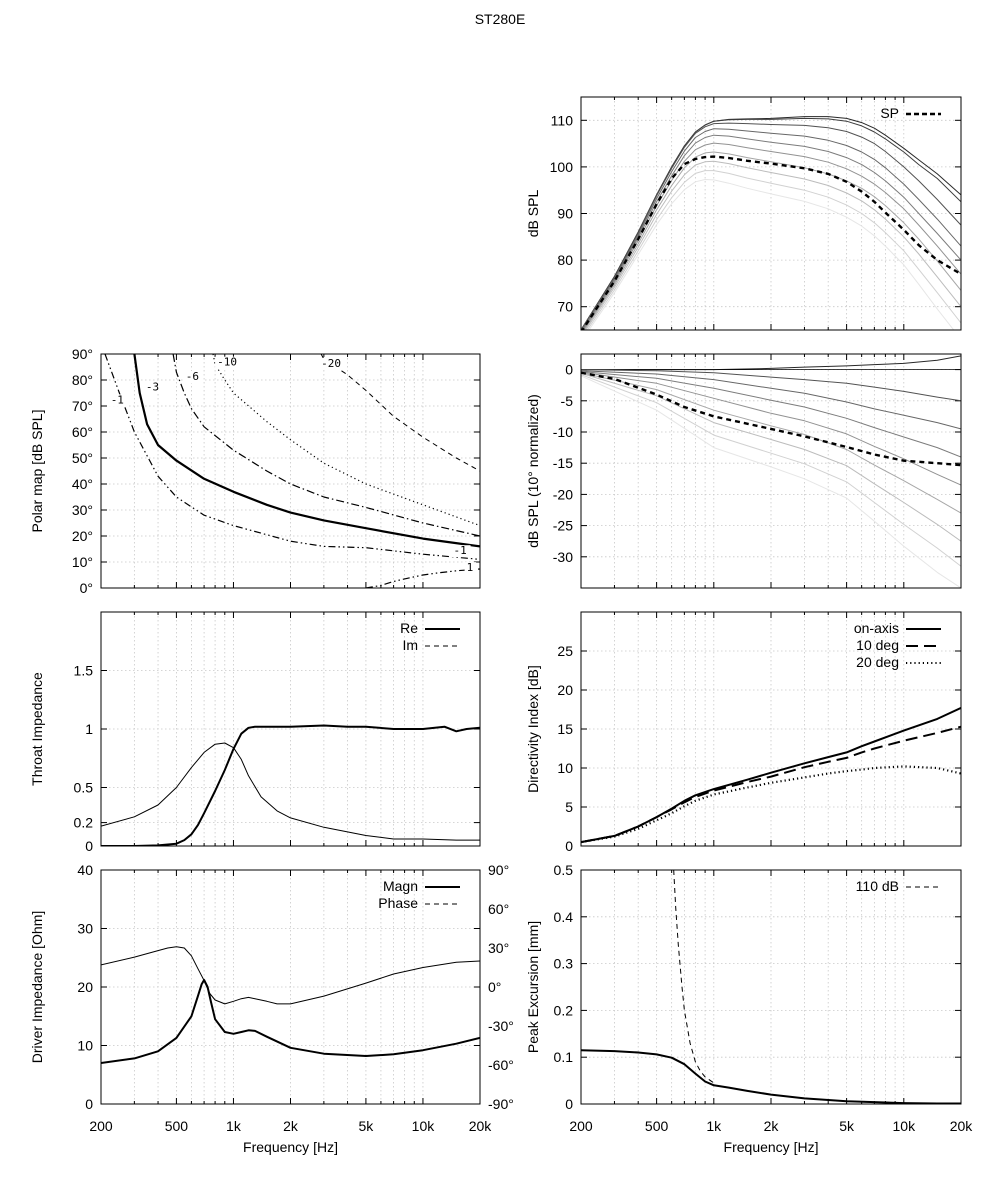  Describe the element at coordinates (37, 729) in the screenshot. I see `y-axis-label: Throat Impedance` at that location.